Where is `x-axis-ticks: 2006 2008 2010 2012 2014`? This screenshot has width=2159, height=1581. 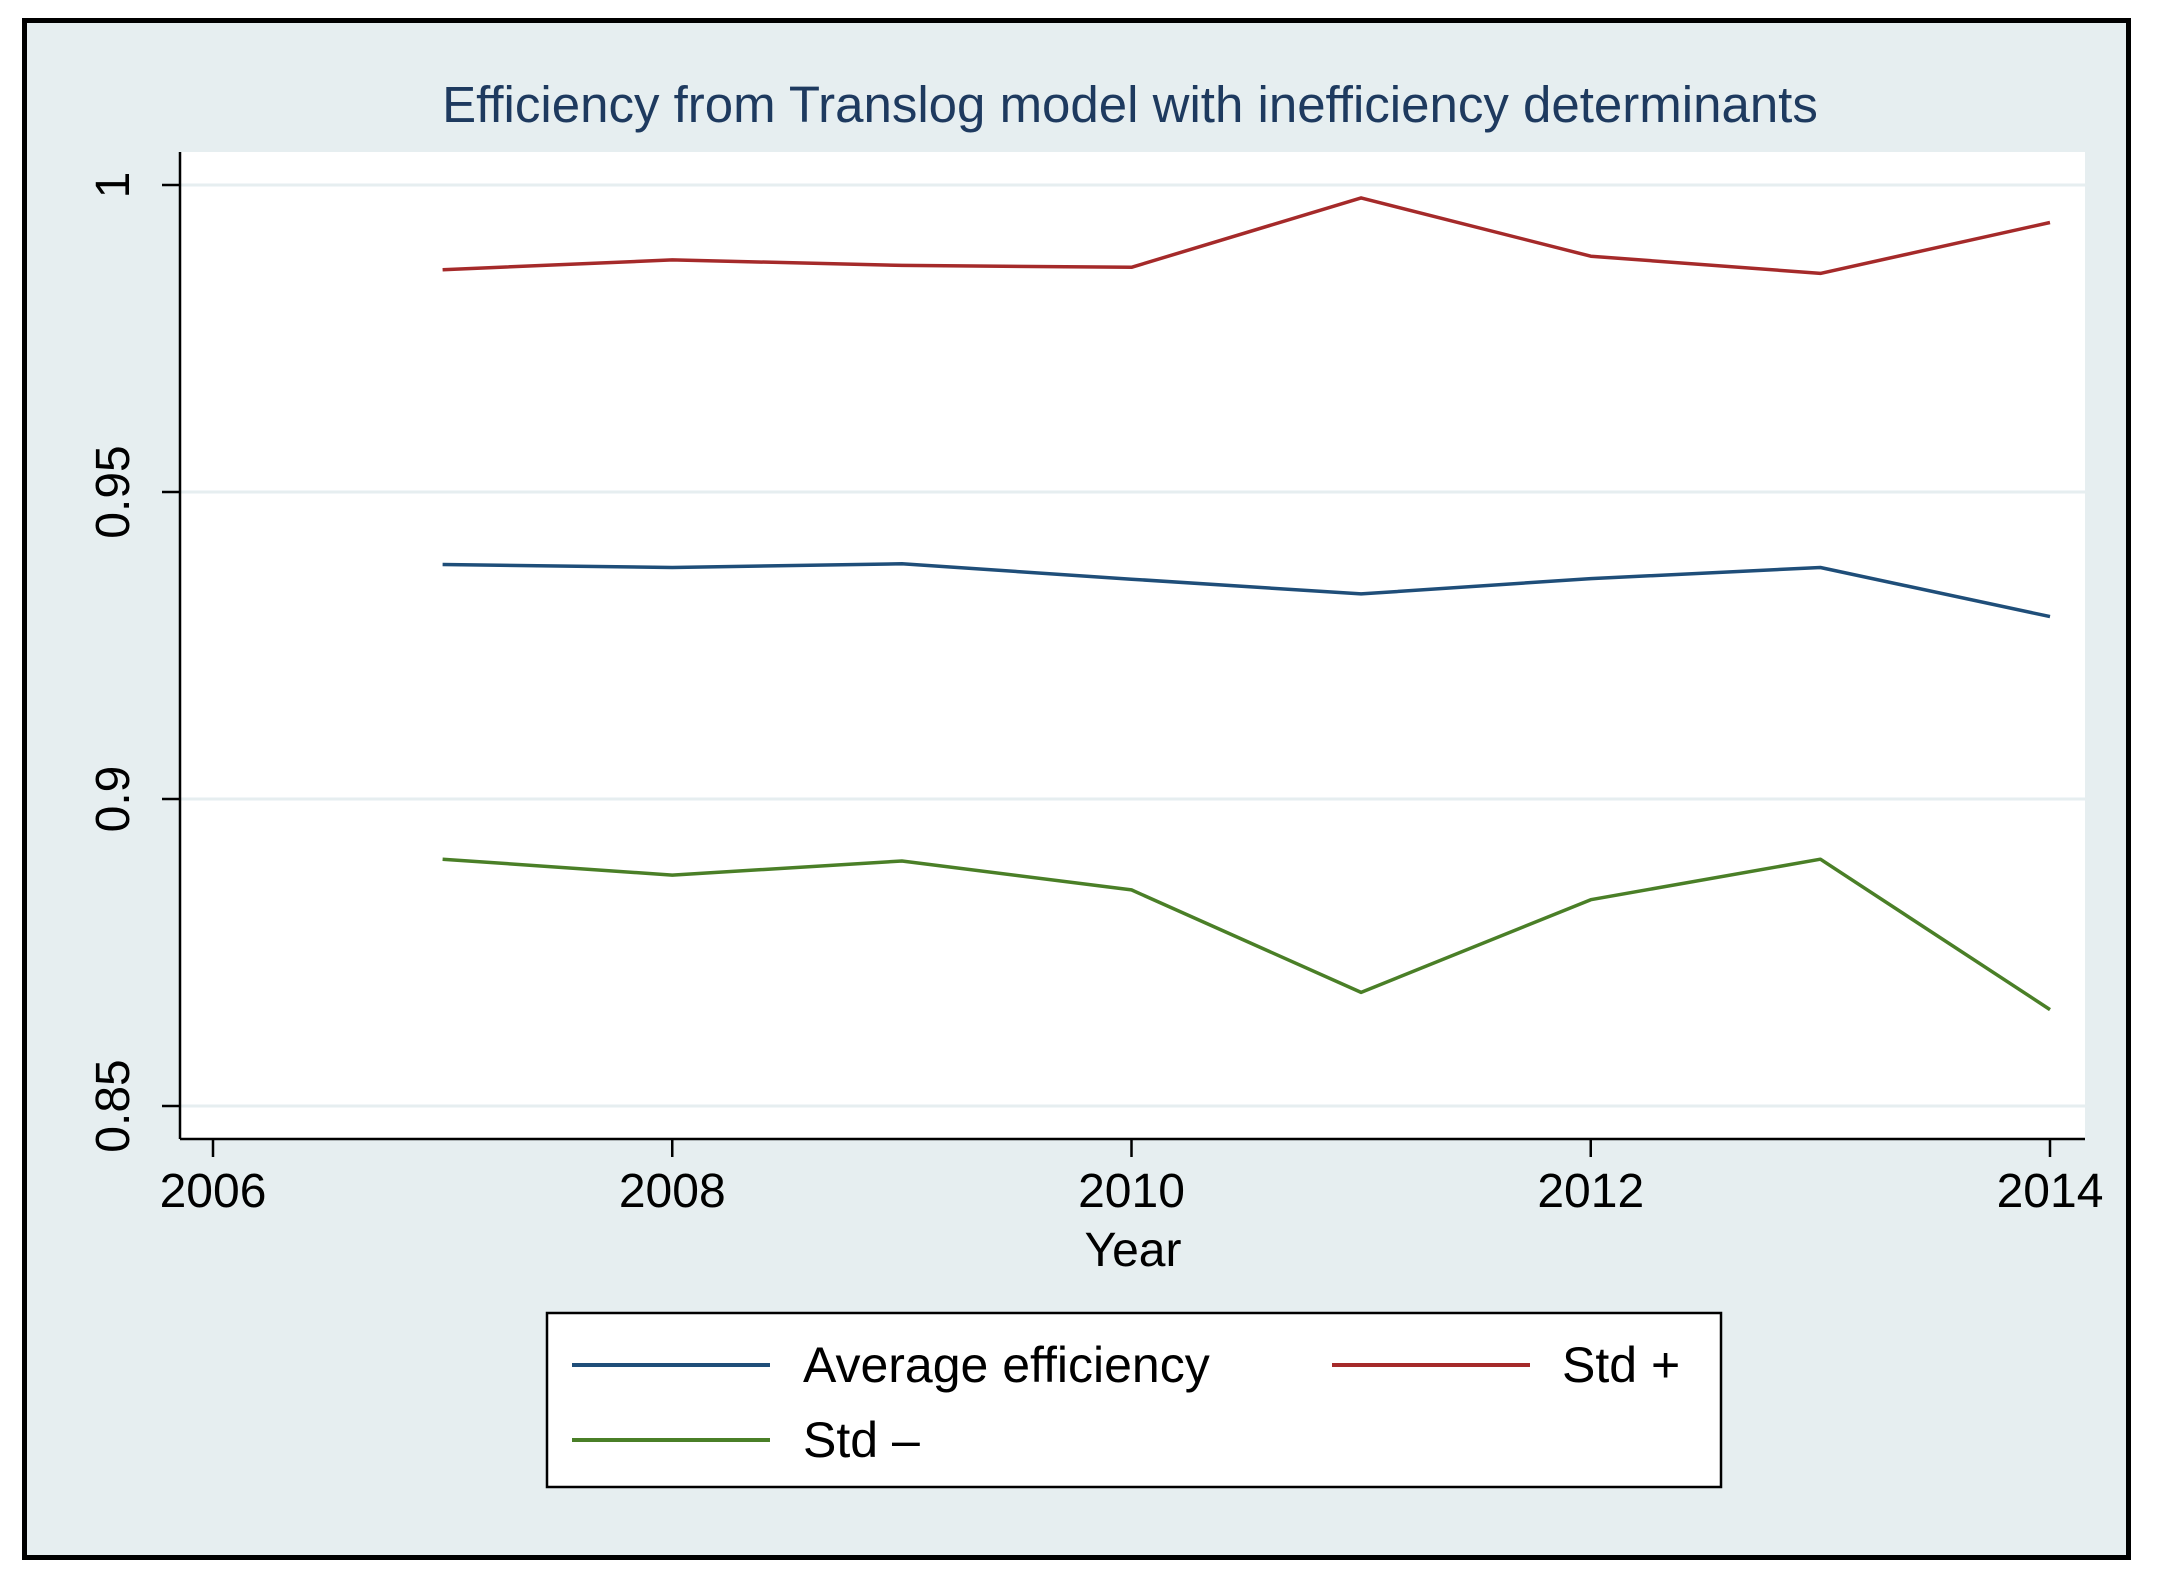
x-axis-ticks: 2006 2008 2010 2012 2014 is located at coordinates (1132, 1178).